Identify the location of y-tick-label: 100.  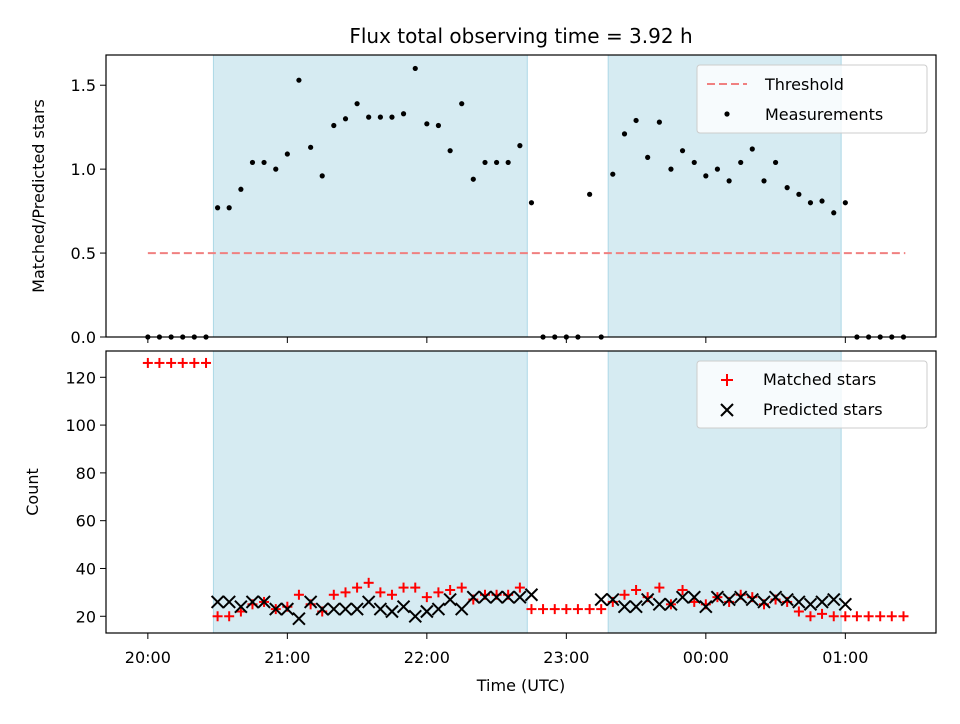
(80, 425).